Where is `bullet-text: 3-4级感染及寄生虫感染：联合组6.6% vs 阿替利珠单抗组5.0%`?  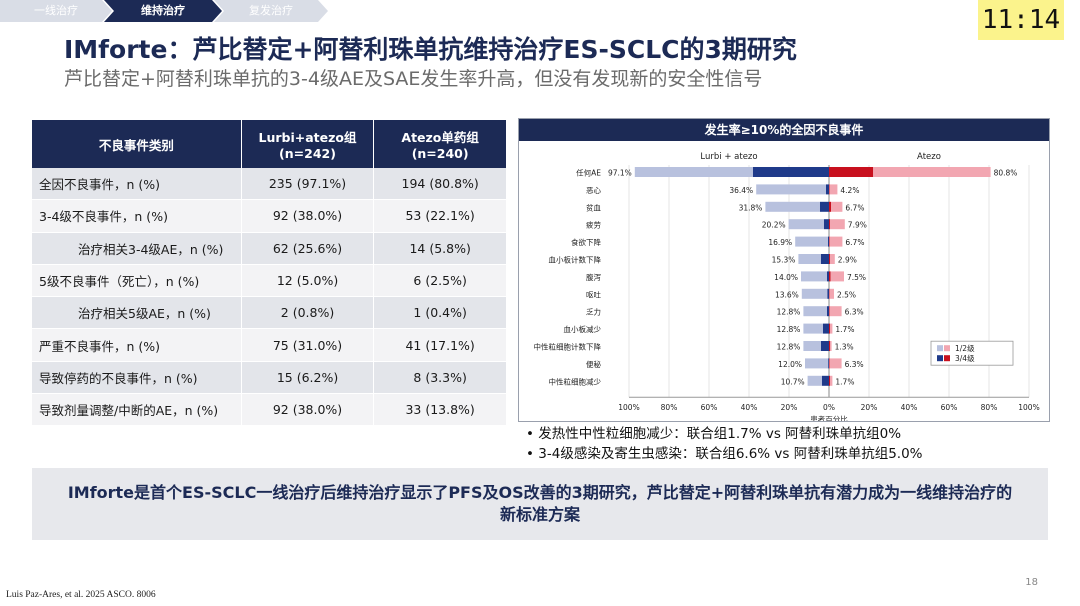
bullet-text: 3-4级感染及寄生虫感染：联合组6.6% vs 阿替利珠单抗组5.0% is located at coordinates (730, 454).